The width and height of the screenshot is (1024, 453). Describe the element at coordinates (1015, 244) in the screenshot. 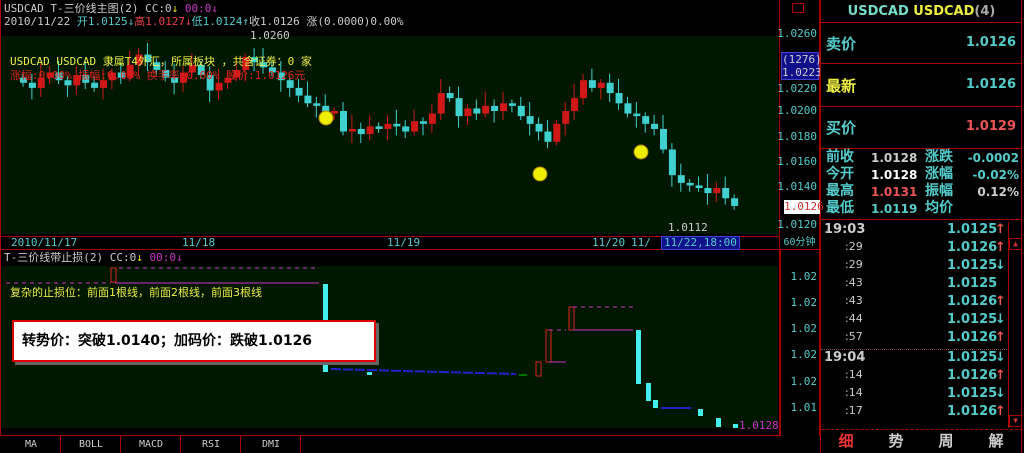

I see `scroll-up-icon: ▲` at that location.